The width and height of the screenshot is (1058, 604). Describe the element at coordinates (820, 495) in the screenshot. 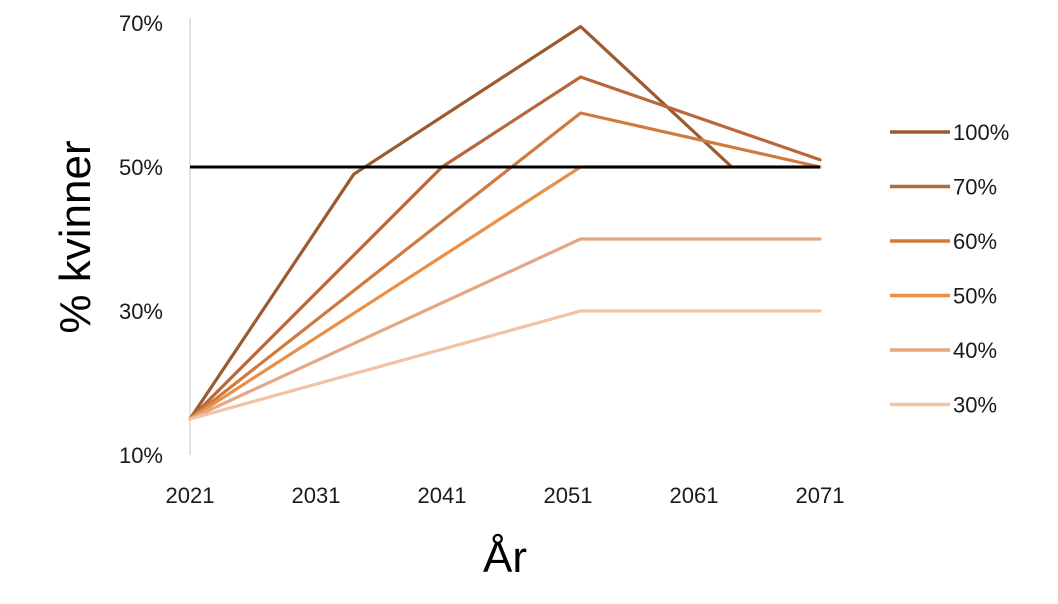

I see `x-tick-label: 2071` at that location.